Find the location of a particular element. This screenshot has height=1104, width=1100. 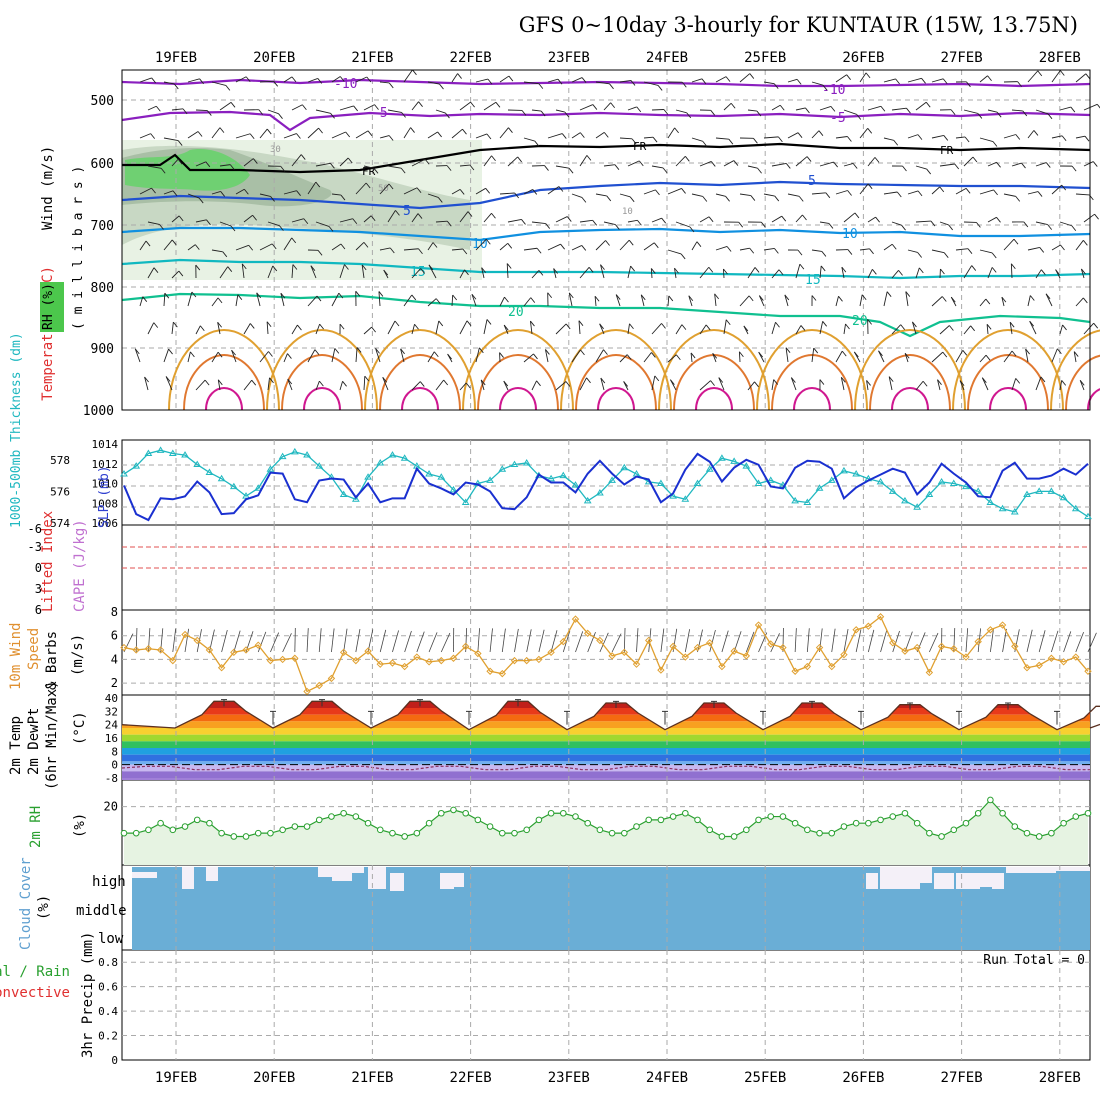

contour-label-minus10-a: -10 is located at coordinates (345, 84).